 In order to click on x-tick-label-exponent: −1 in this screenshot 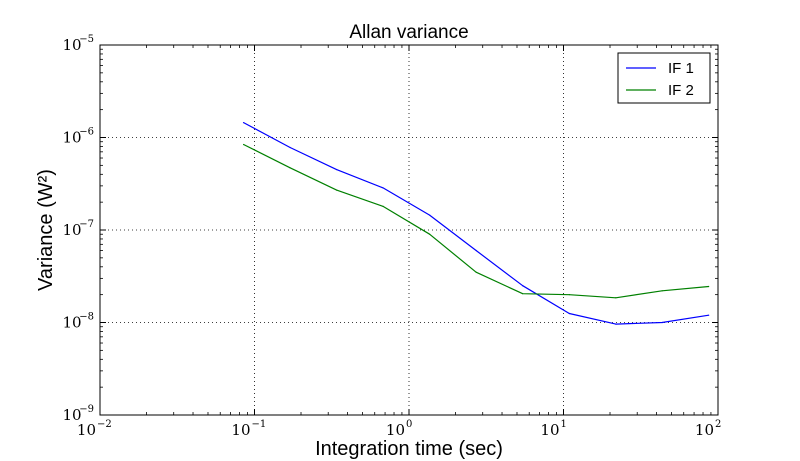, I will do `click(259, 424)`.